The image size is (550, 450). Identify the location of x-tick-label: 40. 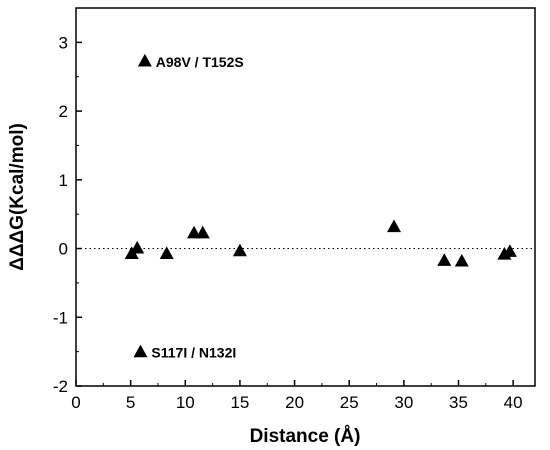
(513, 402).